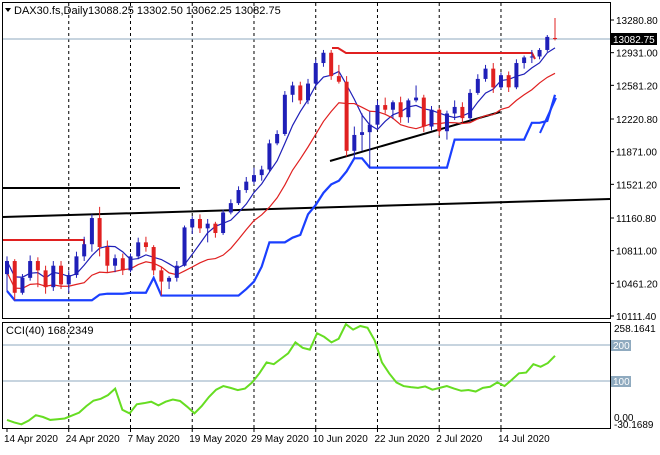 The height and width of the screenshot is (455, 660). I want to click on price-tick-label: 13280.80, so click(637, 21).